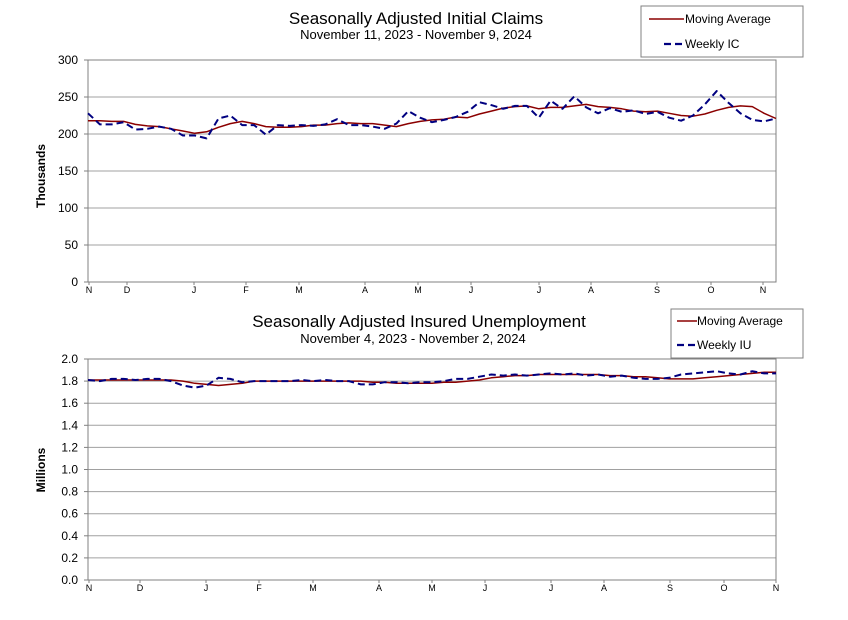 This screenshot has height=620, width=848. Describe the element at coordinates (140, 588) in the screenshot. I see `chart2-x-tick-label: D` at that location.